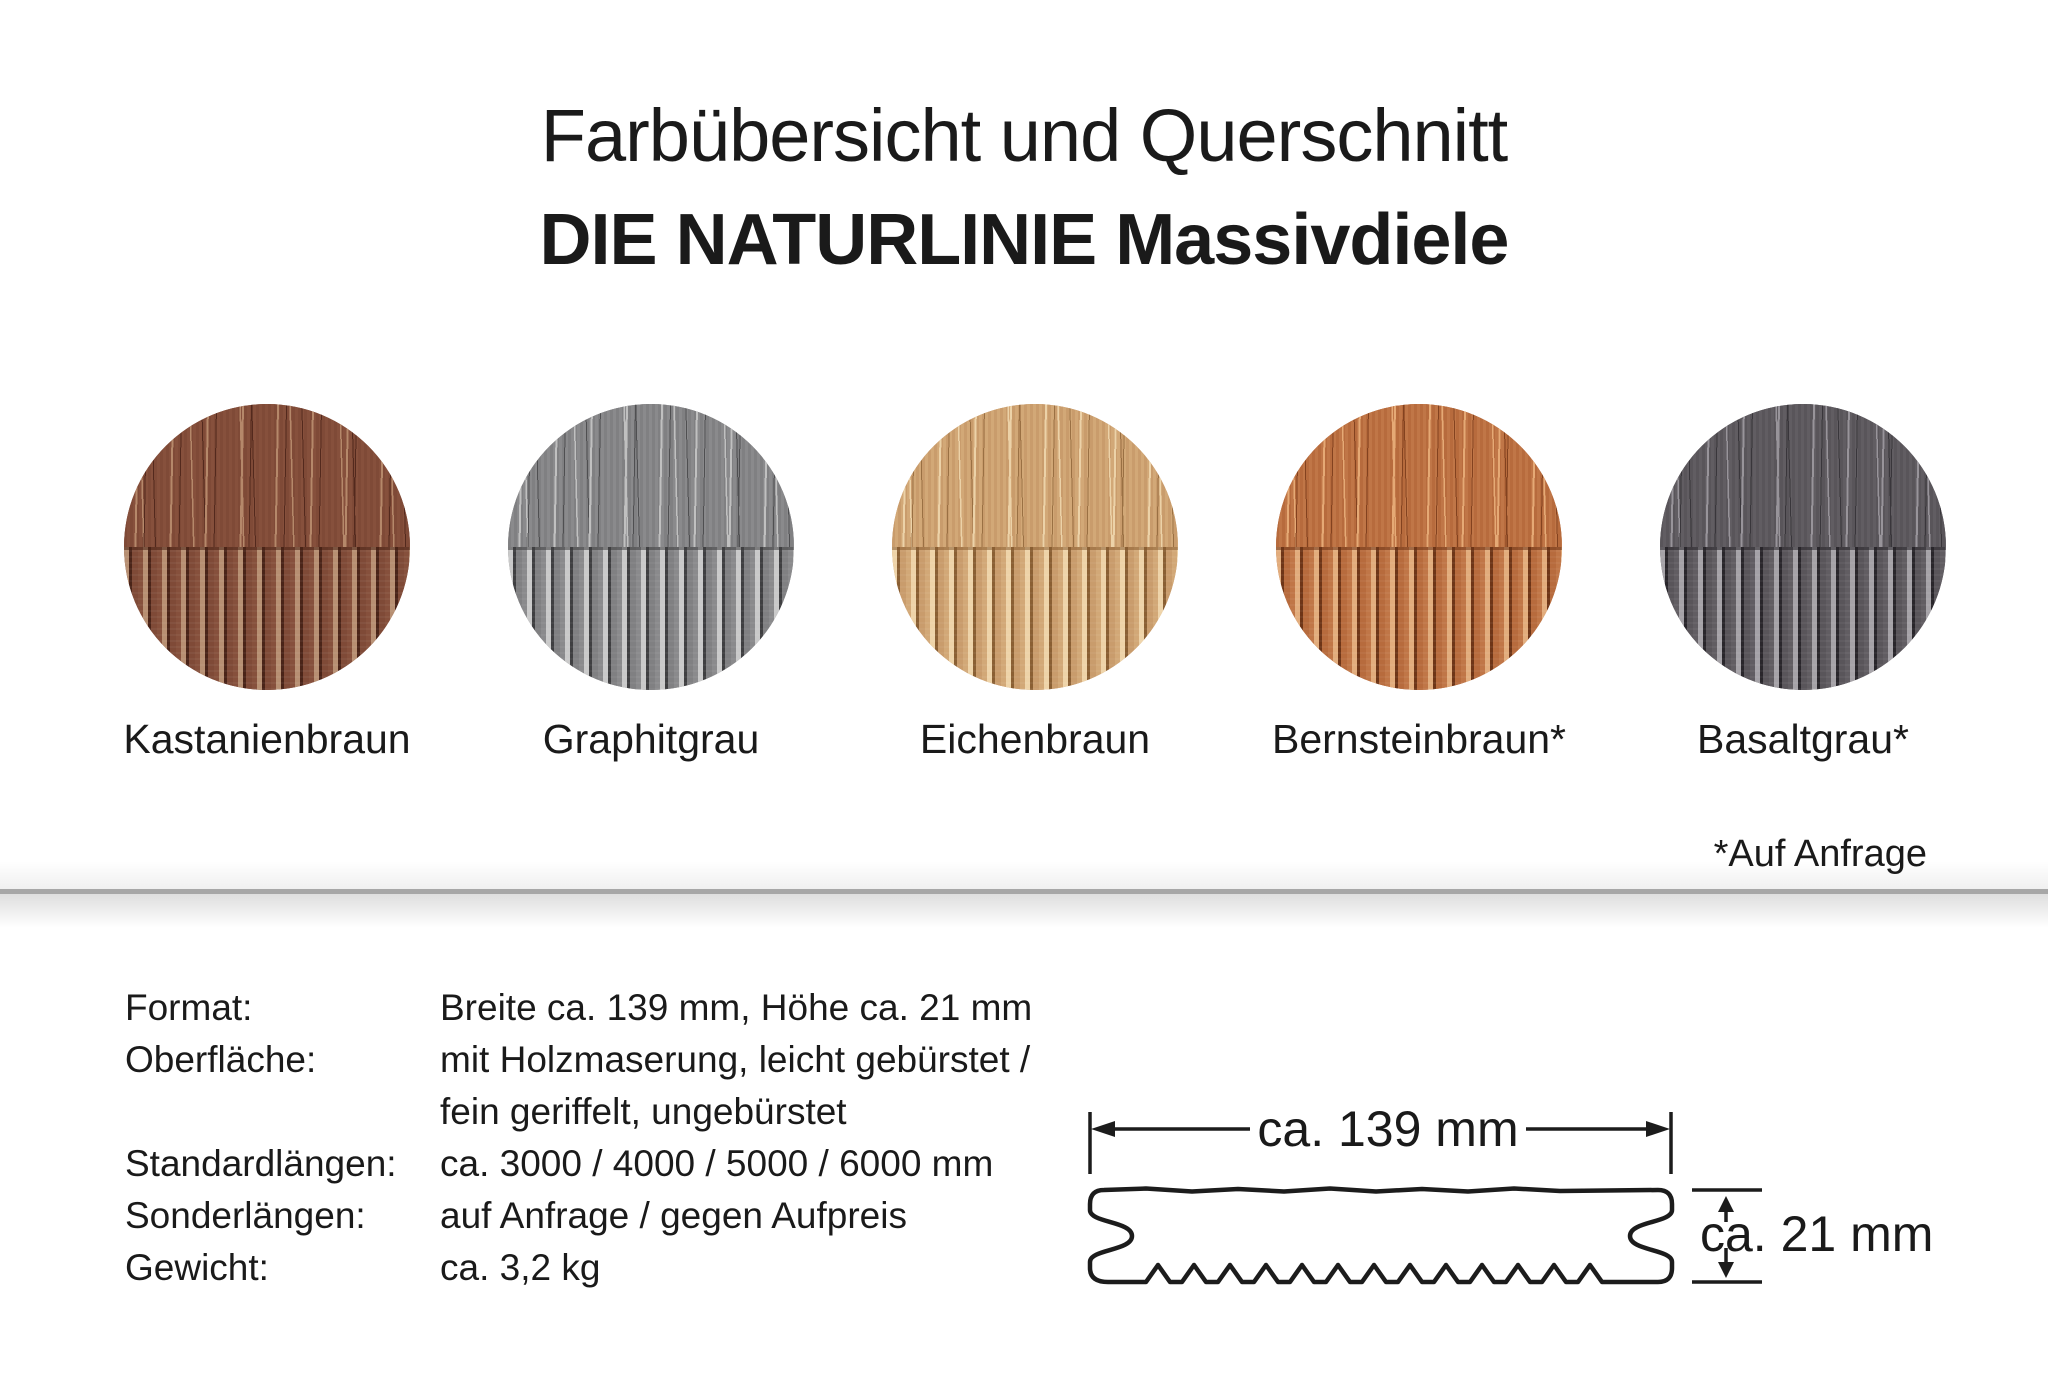 The width and height of the screenshot is (2048, 1392). Describe the element at coordinates (189, 1007) in the screenshot. I see `spec-label: Format:` at that location.